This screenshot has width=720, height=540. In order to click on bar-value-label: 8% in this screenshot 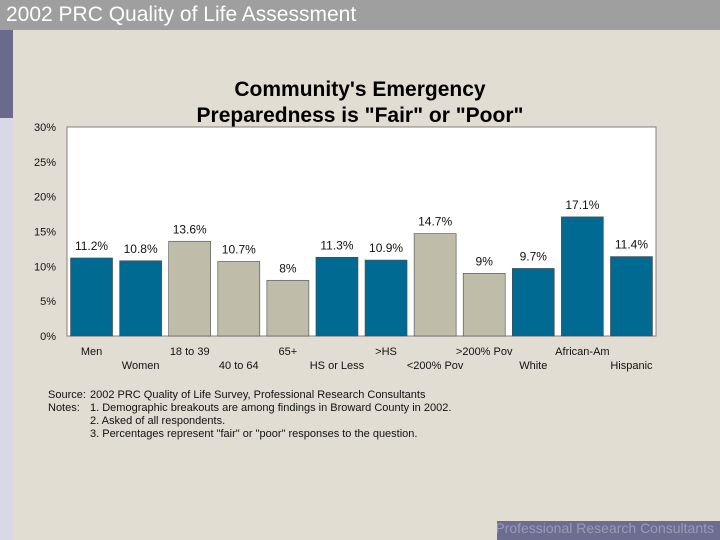, I will do `click(288, 268)`.